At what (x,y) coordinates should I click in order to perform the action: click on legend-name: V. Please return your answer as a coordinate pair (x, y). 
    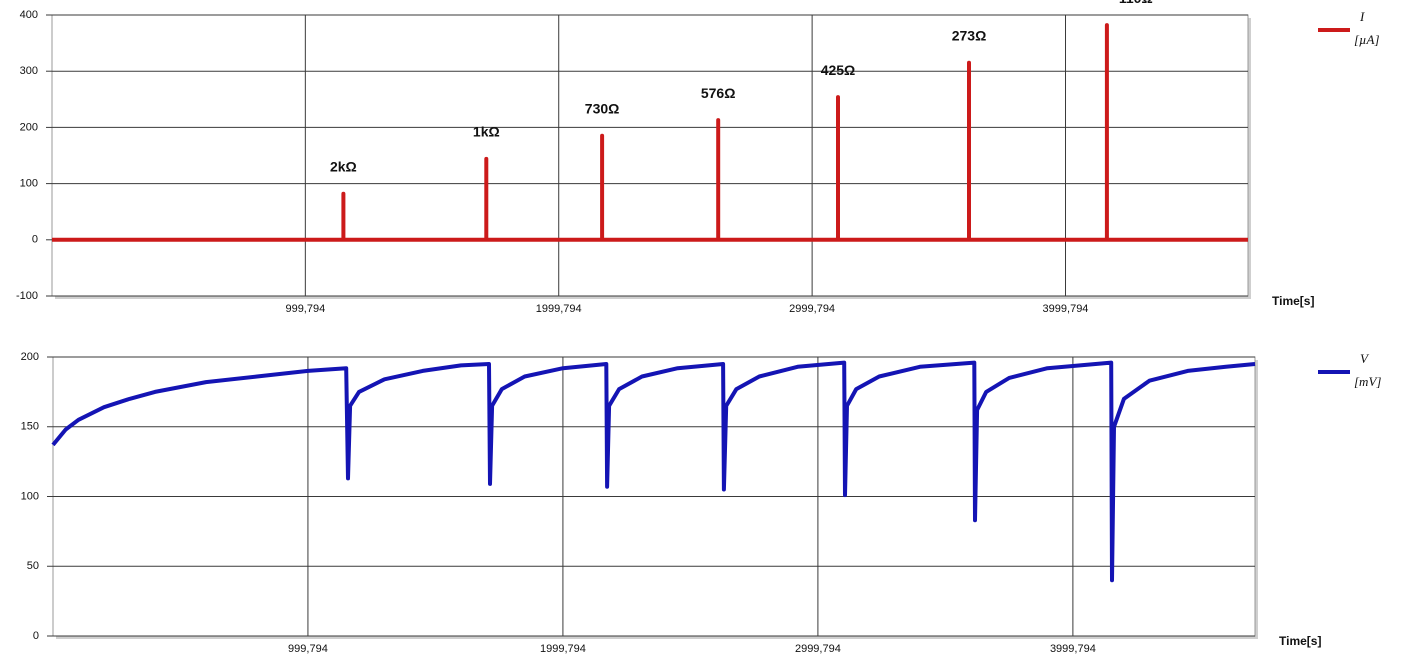
    Looking at the image, I should click on (1365, 358).